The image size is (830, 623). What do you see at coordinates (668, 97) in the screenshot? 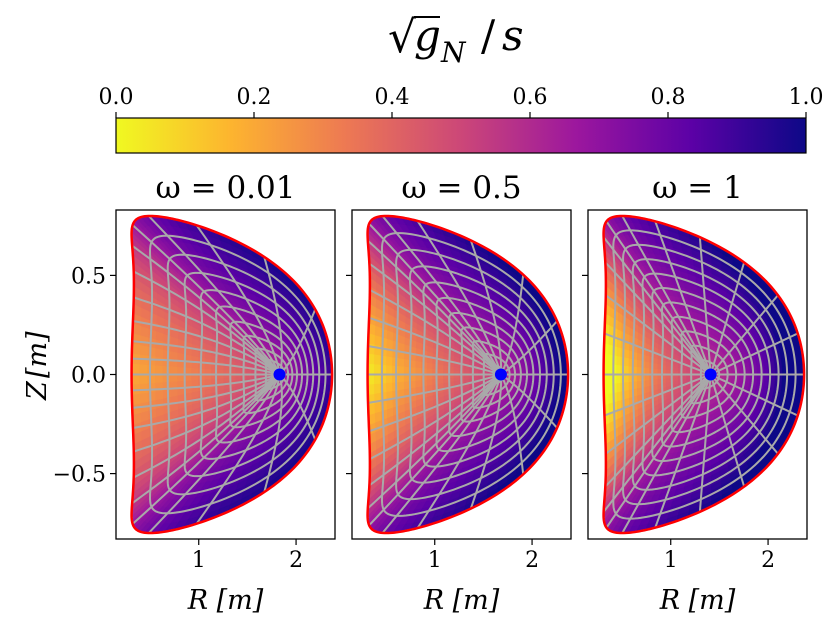
I see `colorbar-tick-label: 0.8` at bounding box center [668, 97].